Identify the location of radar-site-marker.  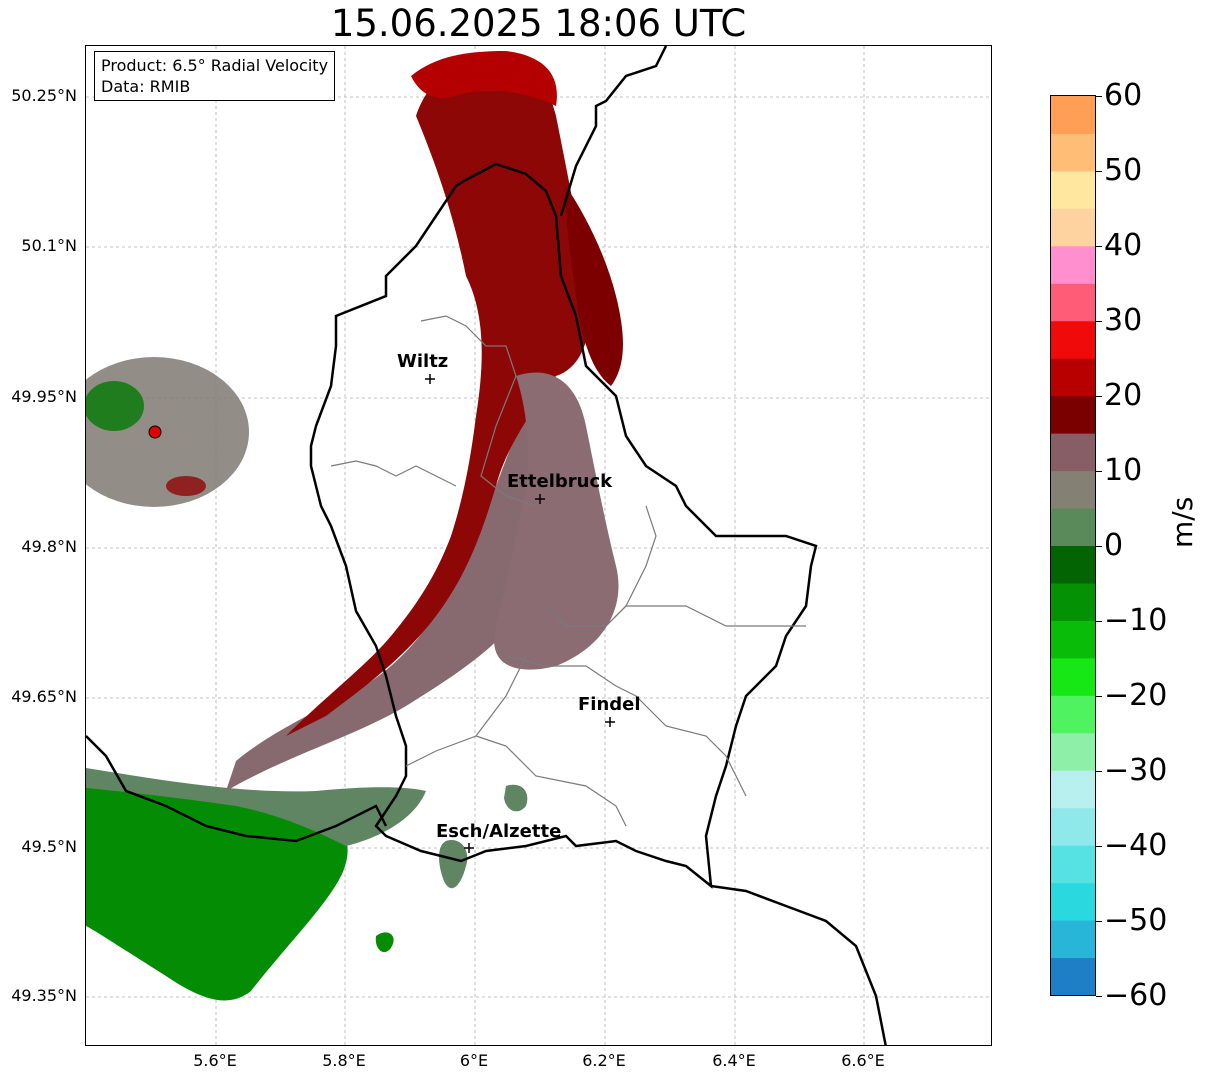
(155, 432).